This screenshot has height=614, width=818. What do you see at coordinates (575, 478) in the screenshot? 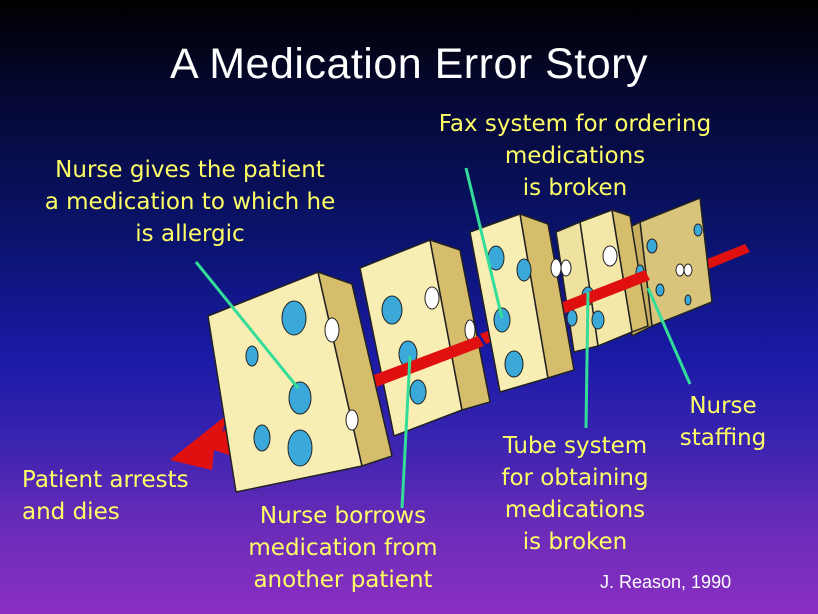
I see `label-line: for obtaining` at bounding box center [575, 478].